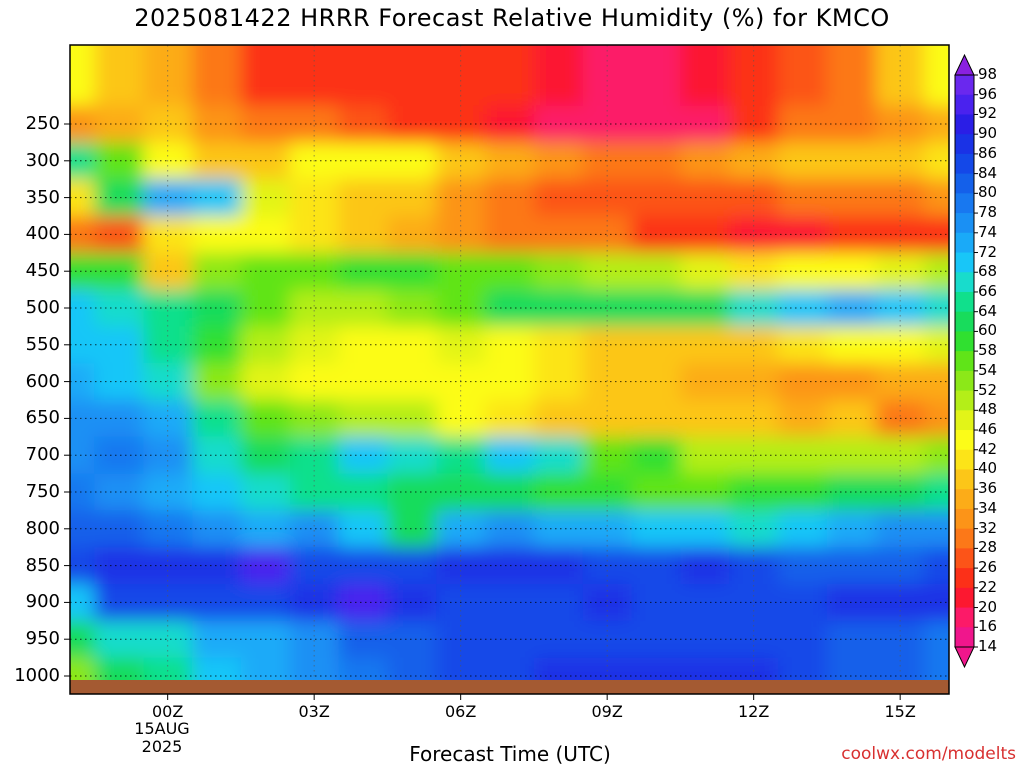  Describe the element at coordinates (988, 527) in the screenshot. I see `colorbar-label: 32` at that location.